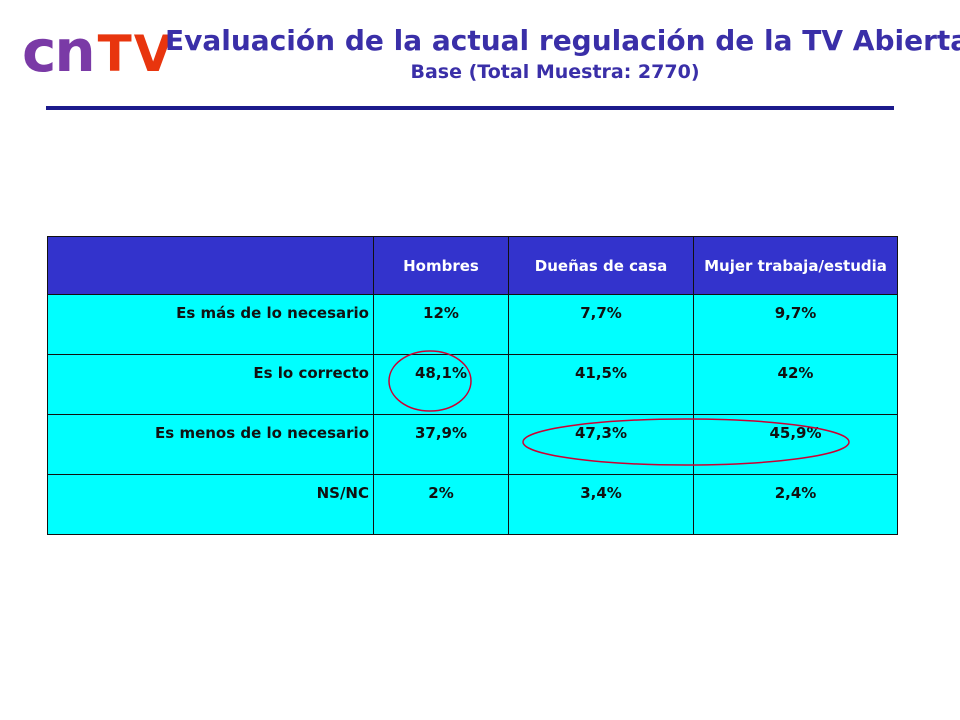 The width and height of the screenshot is (960, 720). I want to click on cell-value: 48,1%, so click(441, 384).